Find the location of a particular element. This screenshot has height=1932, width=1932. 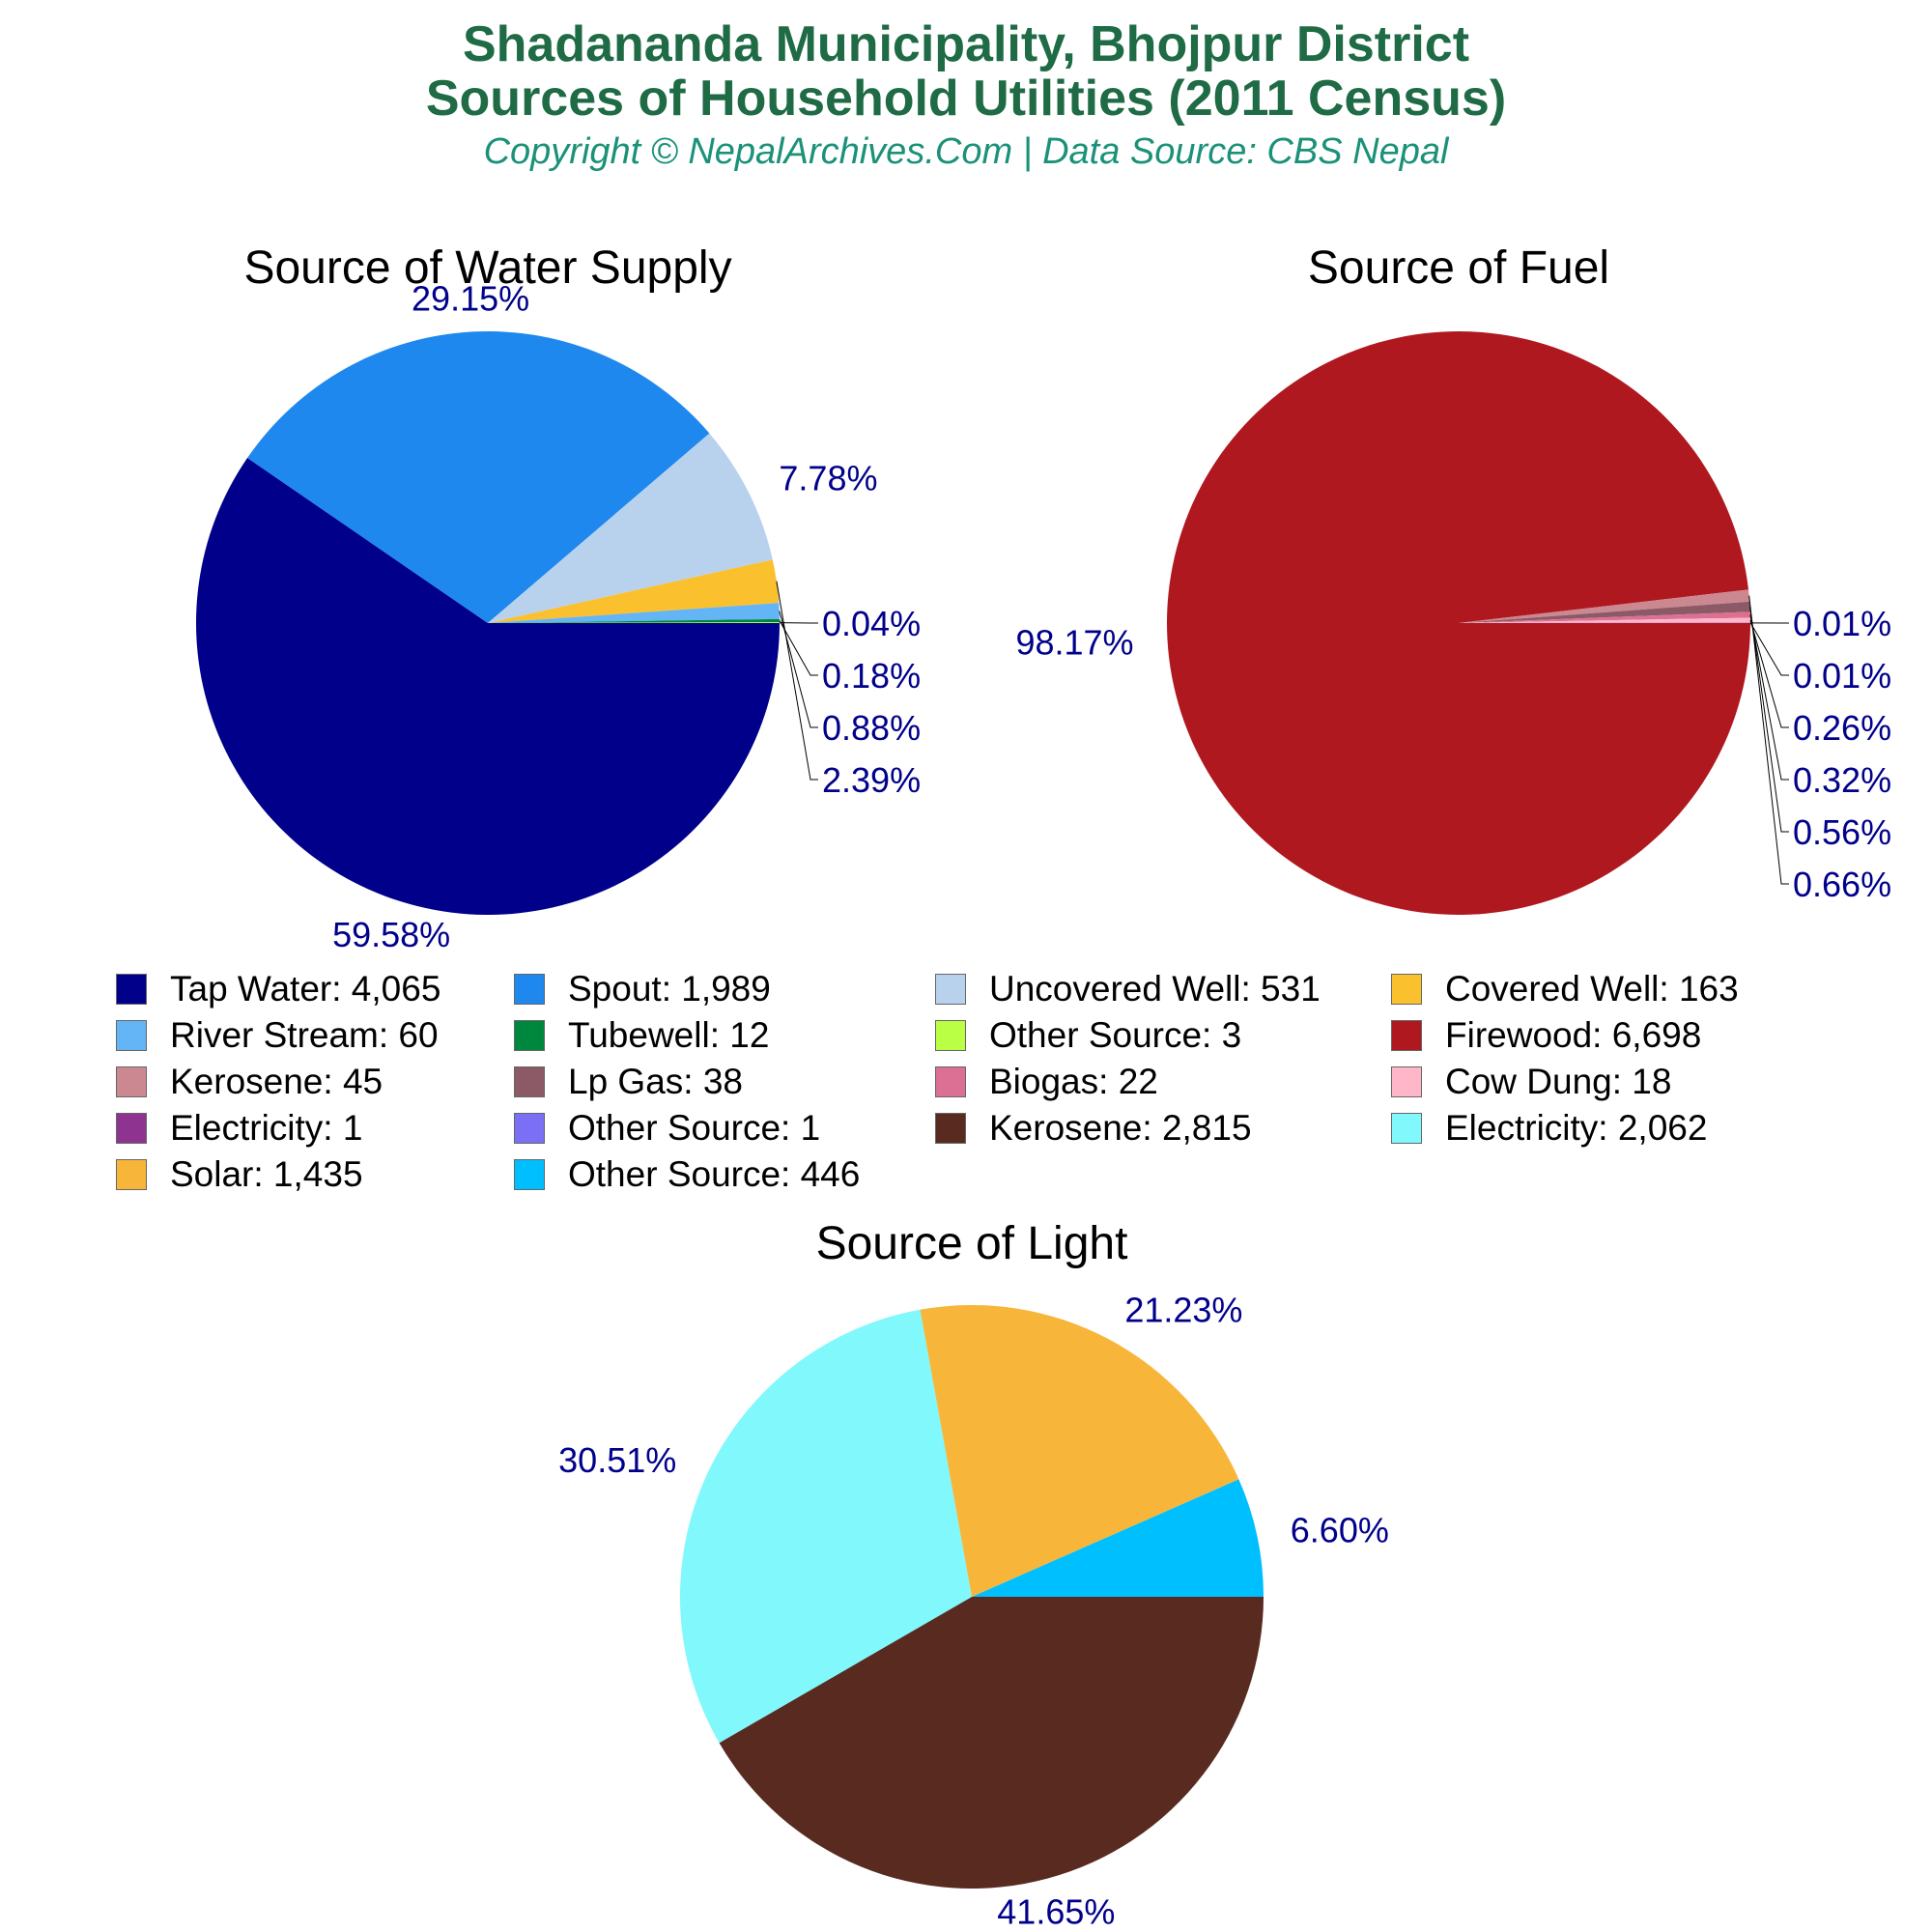

legend-label: Tubewell: 12 is located at coordinates (669, 1035).